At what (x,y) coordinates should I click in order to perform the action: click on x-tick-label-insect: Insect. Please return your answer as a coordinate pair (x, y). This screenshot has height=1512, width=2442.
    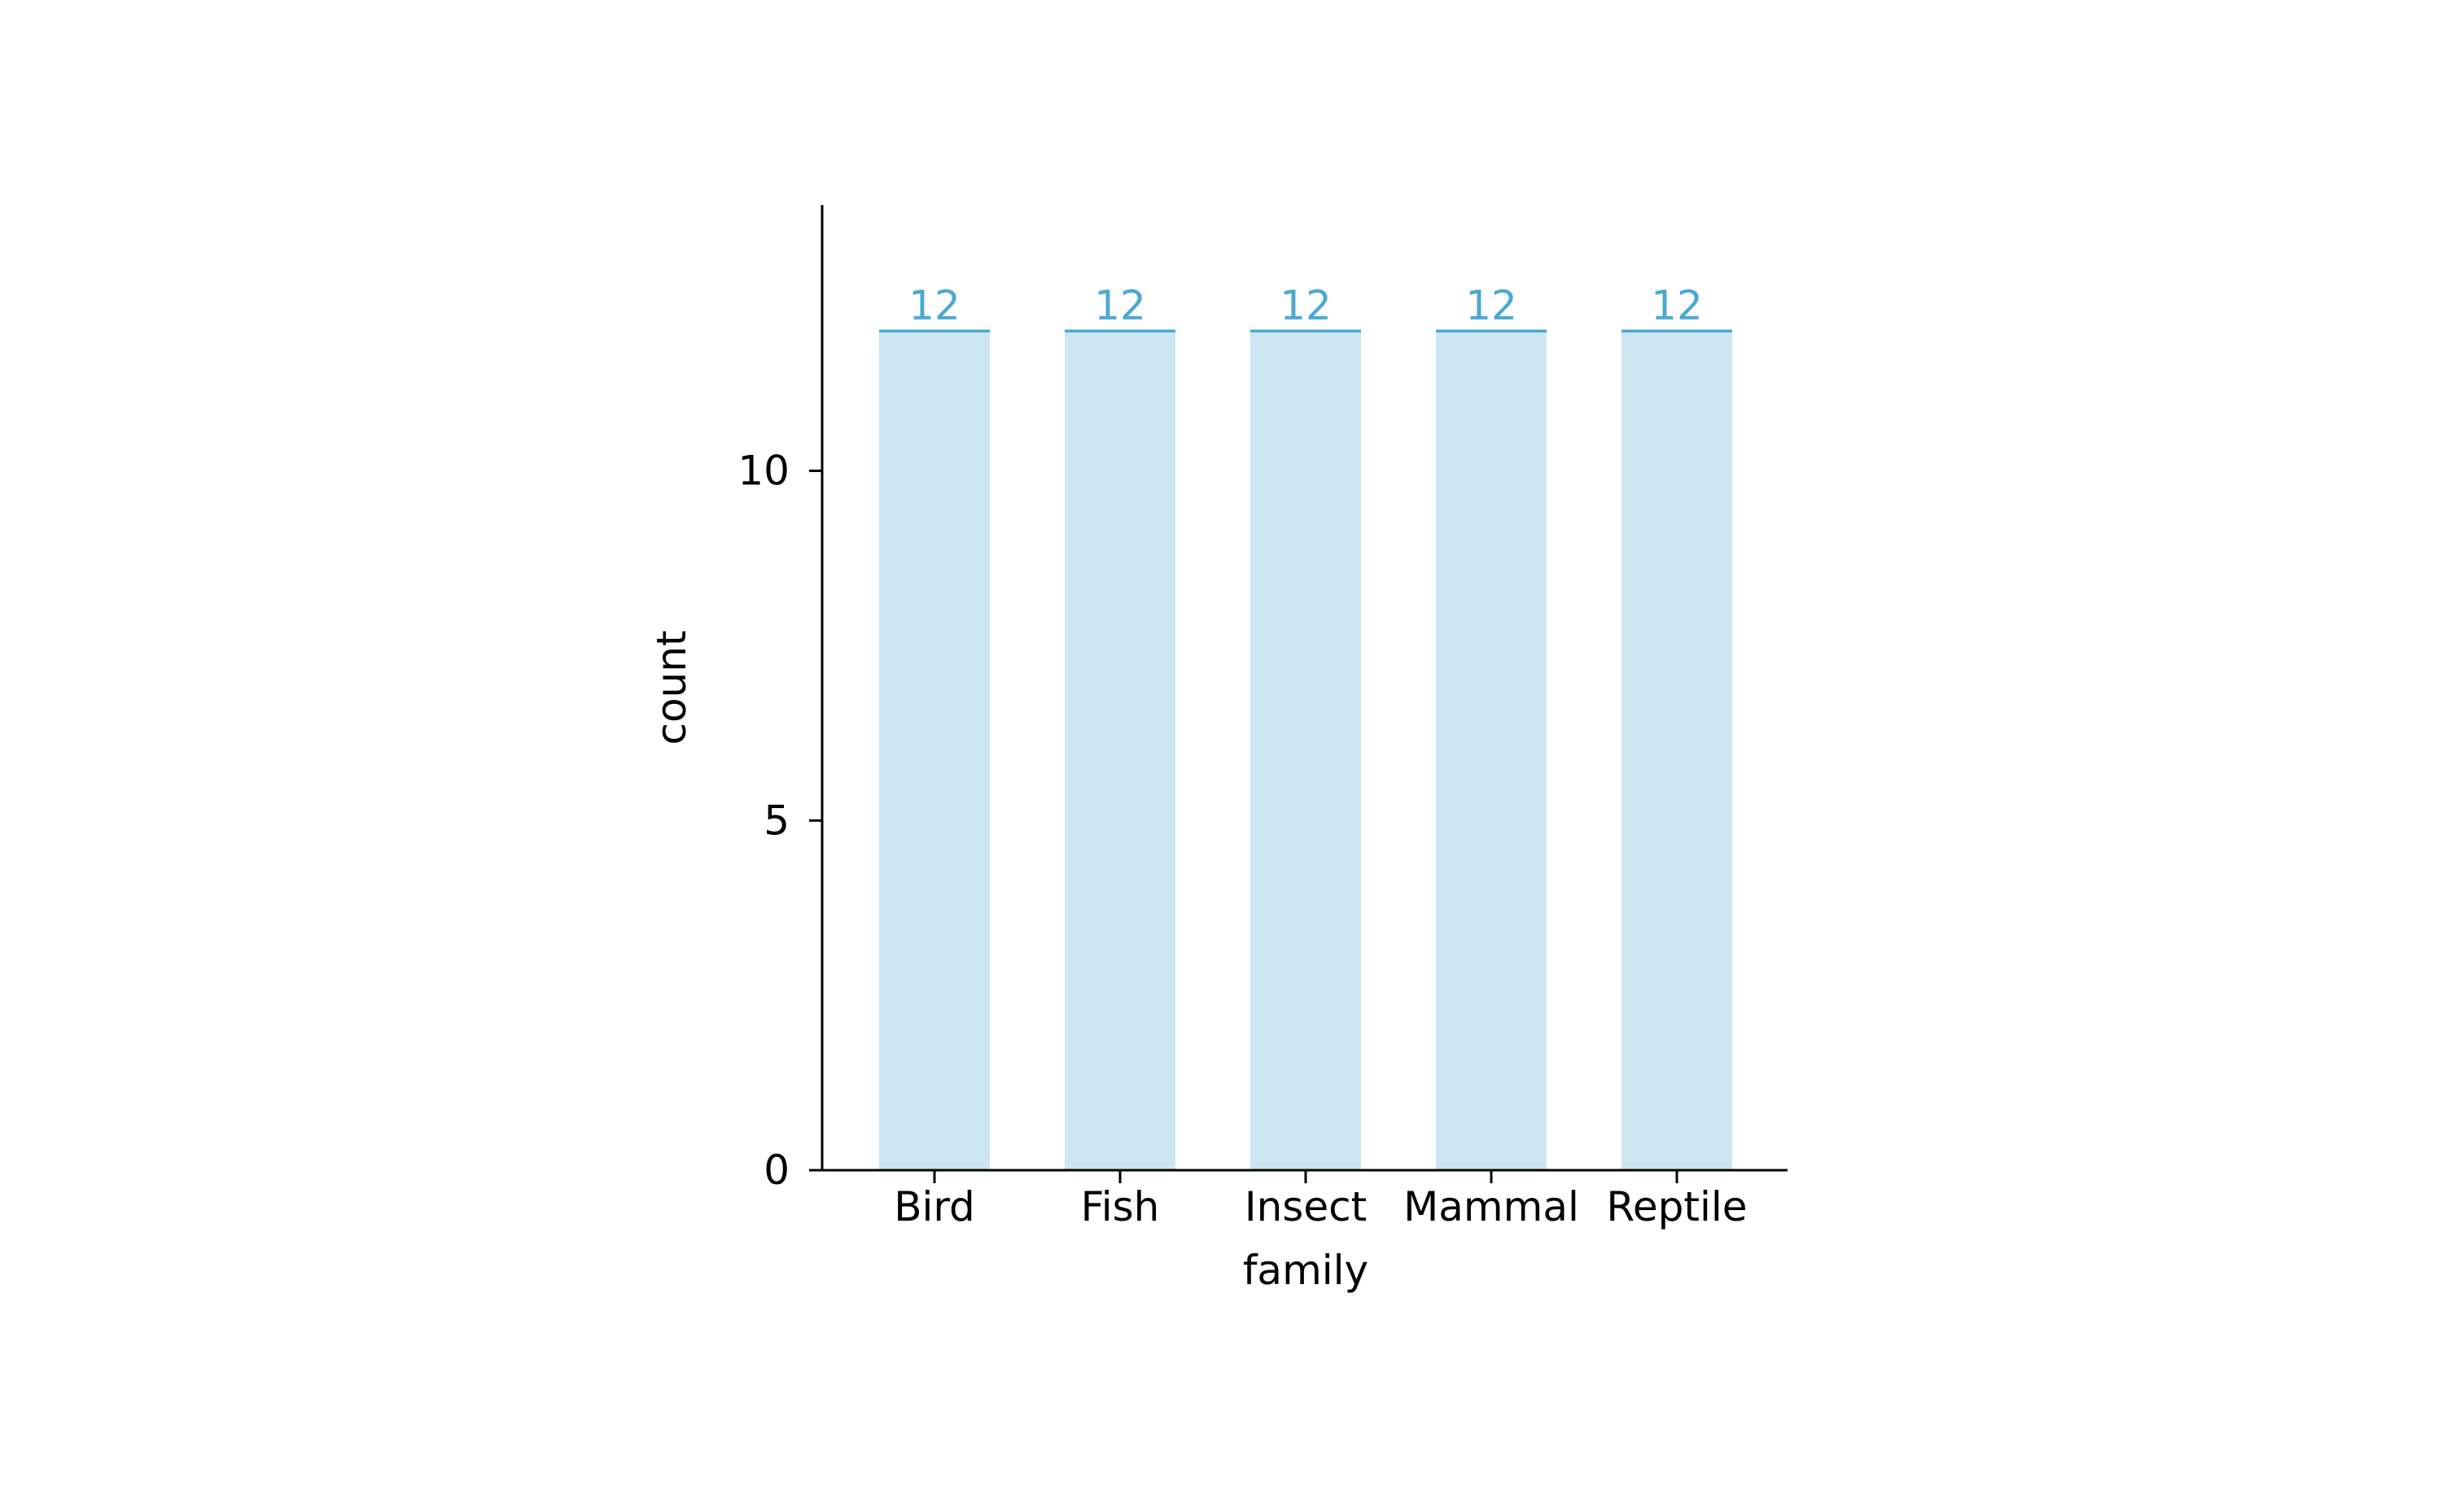
    Looking at the image, I should click on (1306, 1206).